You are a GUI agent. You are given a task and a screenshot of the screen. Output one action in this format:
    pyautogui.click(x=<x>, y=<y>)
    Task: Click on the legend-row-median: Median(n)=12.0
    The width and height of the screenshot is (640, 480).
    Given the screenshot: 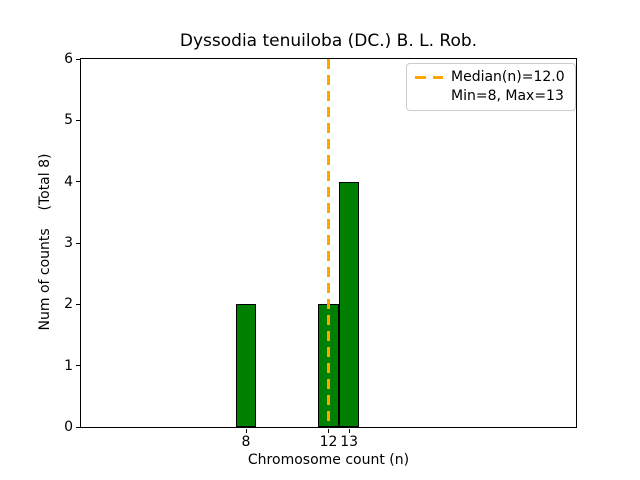 What is the action you would take?
    pyautogui.click(x=490, y=77)
    